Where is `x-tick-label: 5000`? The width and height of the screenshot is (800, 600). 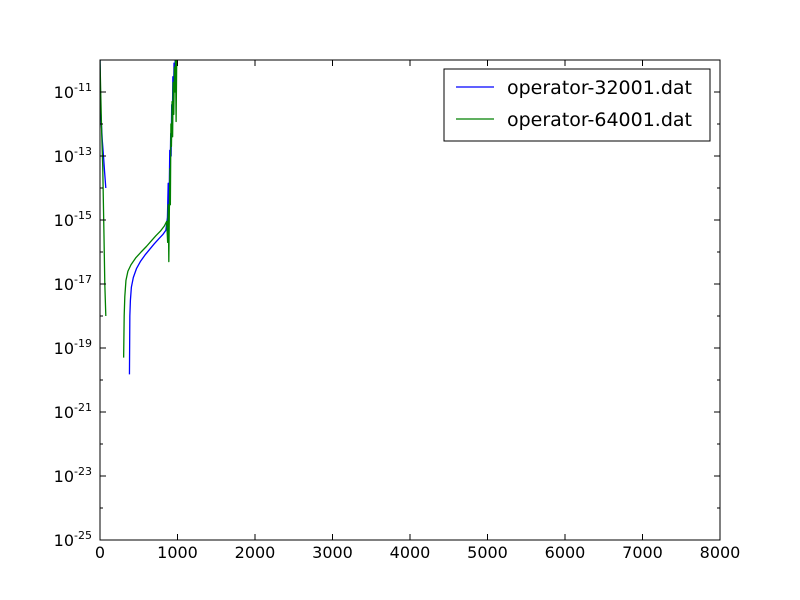 x-tick-label: 5000 is located at coordinates (487, 552).